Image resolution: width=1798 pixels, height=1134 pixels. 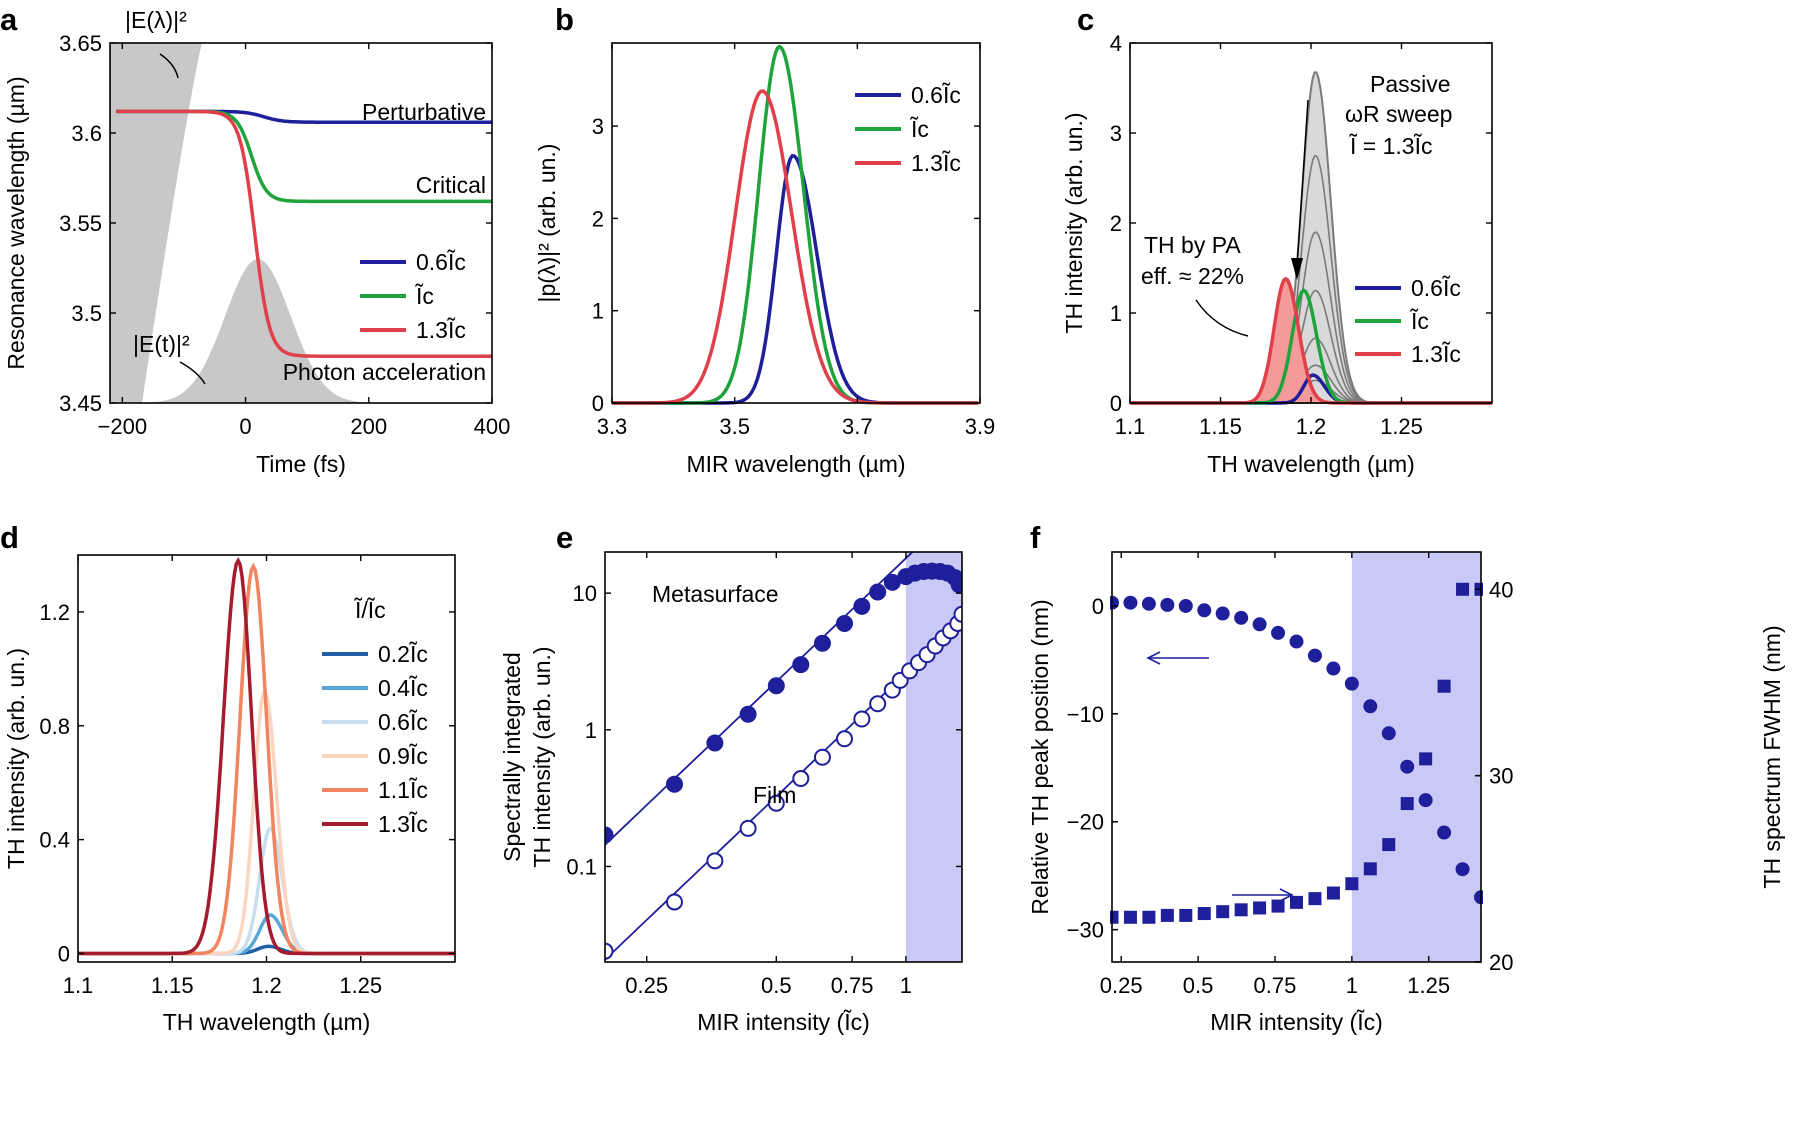 I want to click on y-tick-label: 3.6, so click(x=86, y=133).